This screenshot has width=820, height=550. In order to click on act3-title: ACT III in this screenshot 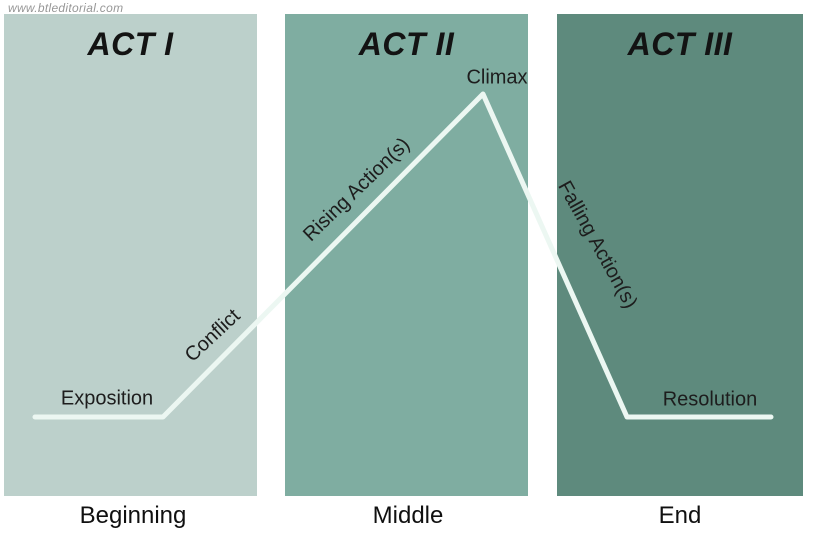, I will do `click(680, 44)`.